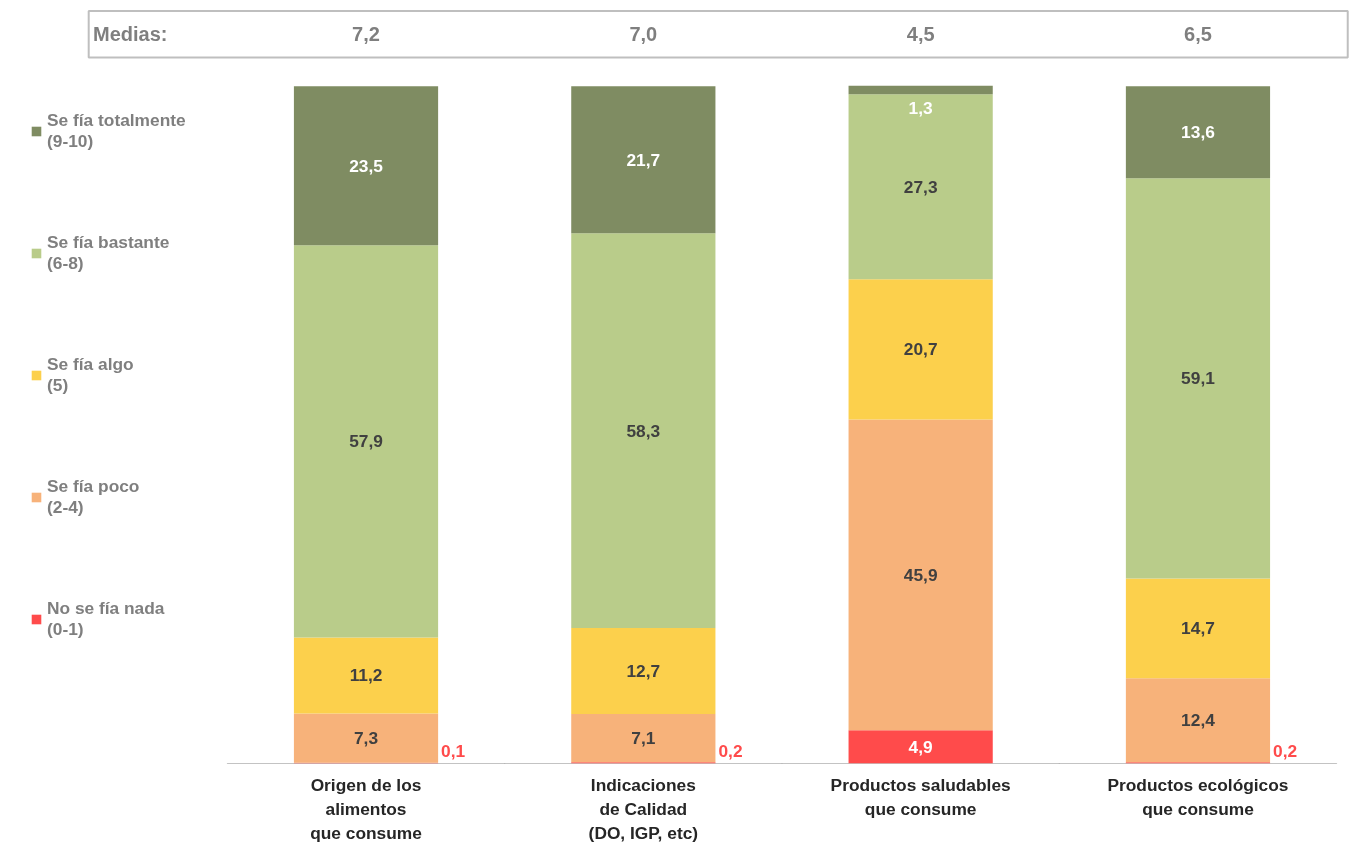 The height and width of the screenshot is (867, 1361). Describe the element at coordinates (643, 808) in the screenshot. I see `x-tick-label: Indicaciones de Calidad (DO, IGP, etc)` at that location.